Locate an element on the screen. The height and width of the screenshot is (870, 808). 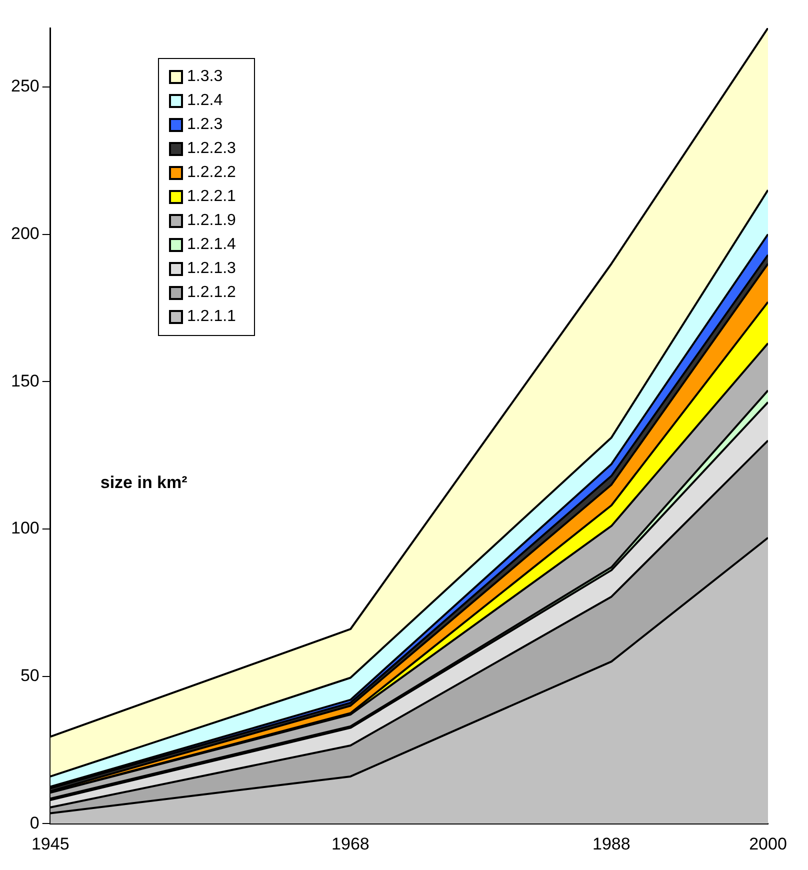
y-tick-label: 150 is located at coordinates (25, 380).